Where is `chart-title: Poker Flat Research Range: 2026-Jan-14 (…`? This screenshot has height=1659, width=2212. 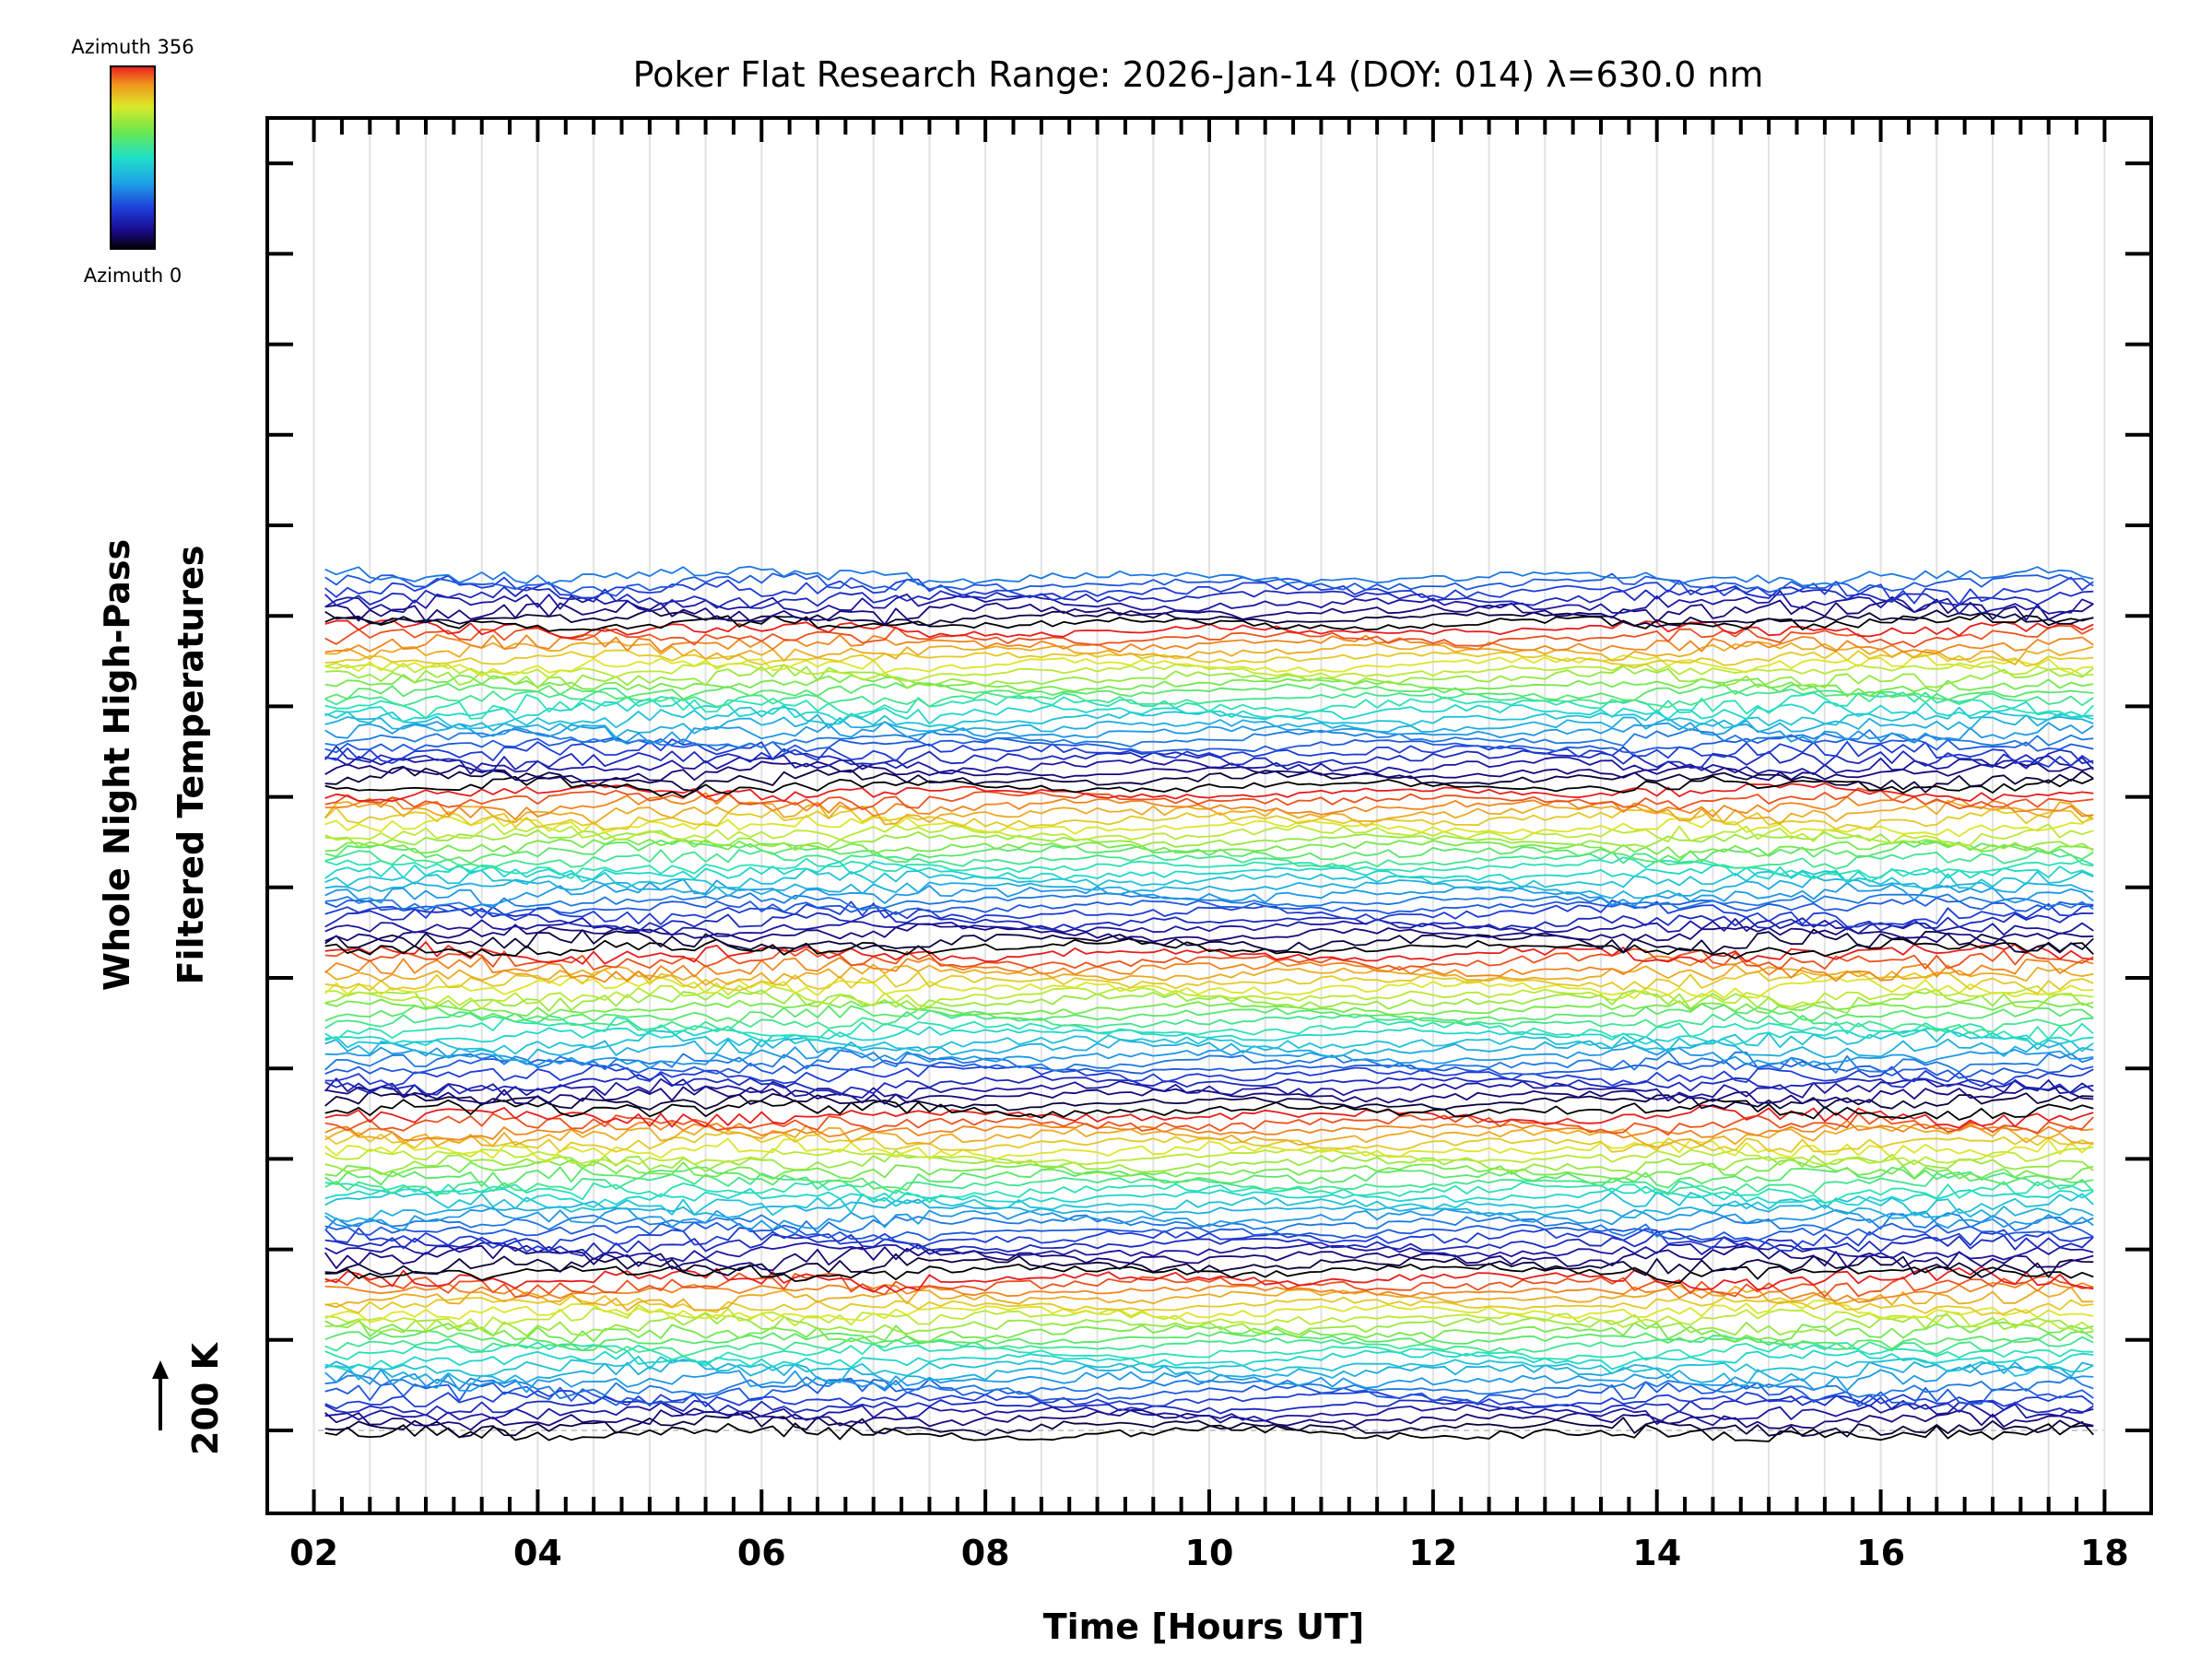
chart-title: Poker Flat Research Range: 2026-Jan-14 (… is located at coordinates (1198, 74).